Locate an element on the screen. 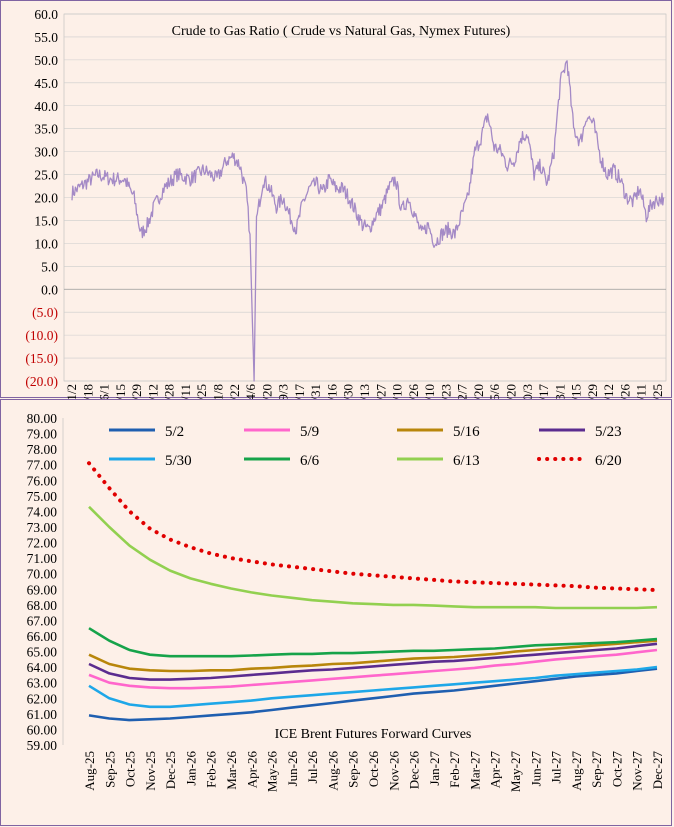  x-tick-label: Dec-27 is located at coordinates (657, 770).